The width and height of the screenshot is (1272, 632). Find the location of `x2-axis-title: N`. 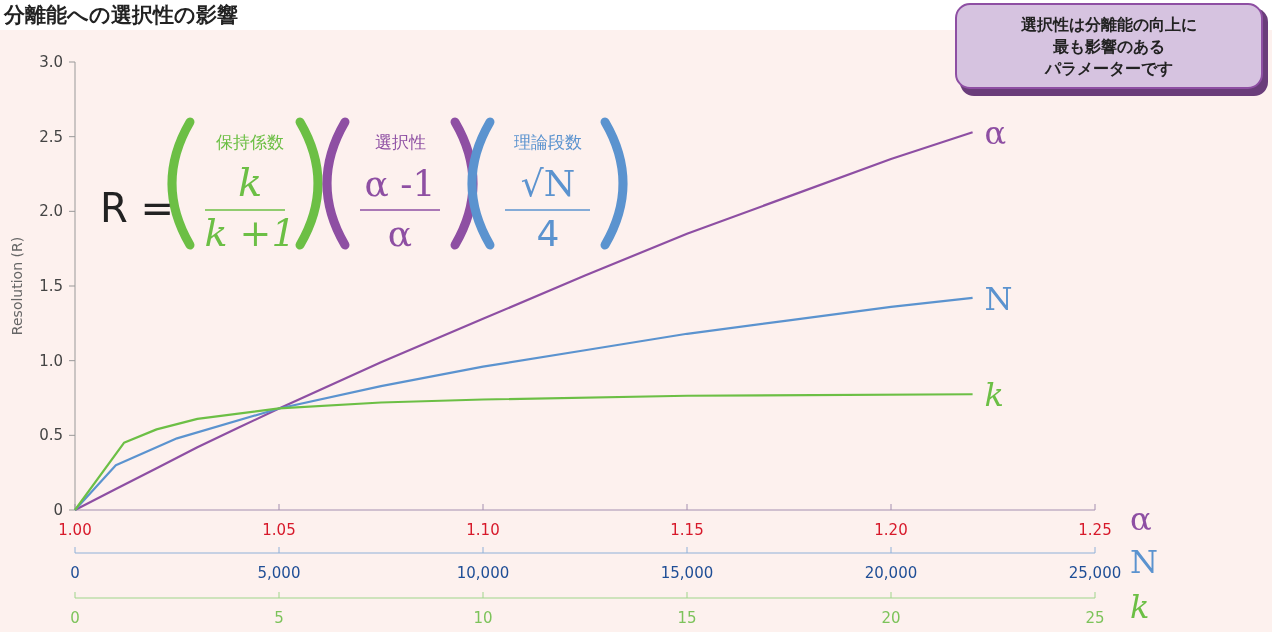

x2-axis-title: N is located at coordinates (1144, 562).